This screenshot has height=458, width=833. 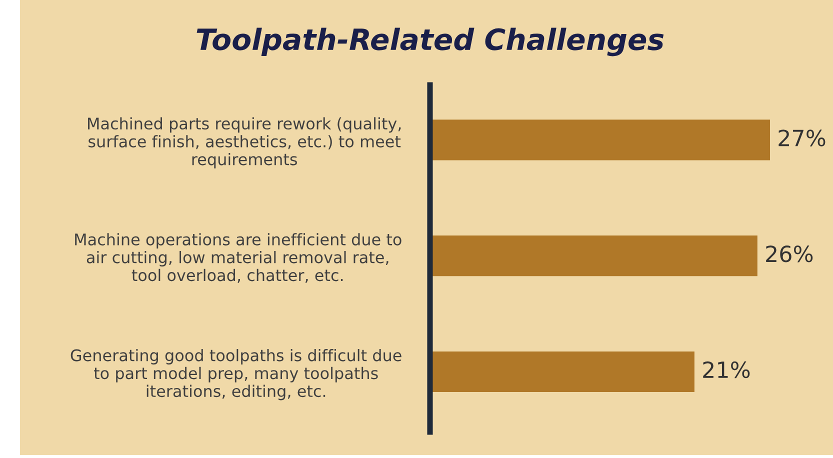 What do you see at coordinates (236, 374) in the screenshot?
I see `y-tick-label: Generating good toolpaths is difficult due to part model prep, many toolpaths iterations, editing, etc.` at bounding box center [236, 374].